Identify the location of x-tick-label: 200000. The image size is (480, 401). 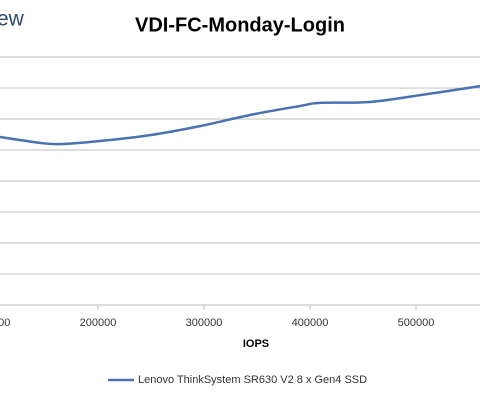
(98, 323).